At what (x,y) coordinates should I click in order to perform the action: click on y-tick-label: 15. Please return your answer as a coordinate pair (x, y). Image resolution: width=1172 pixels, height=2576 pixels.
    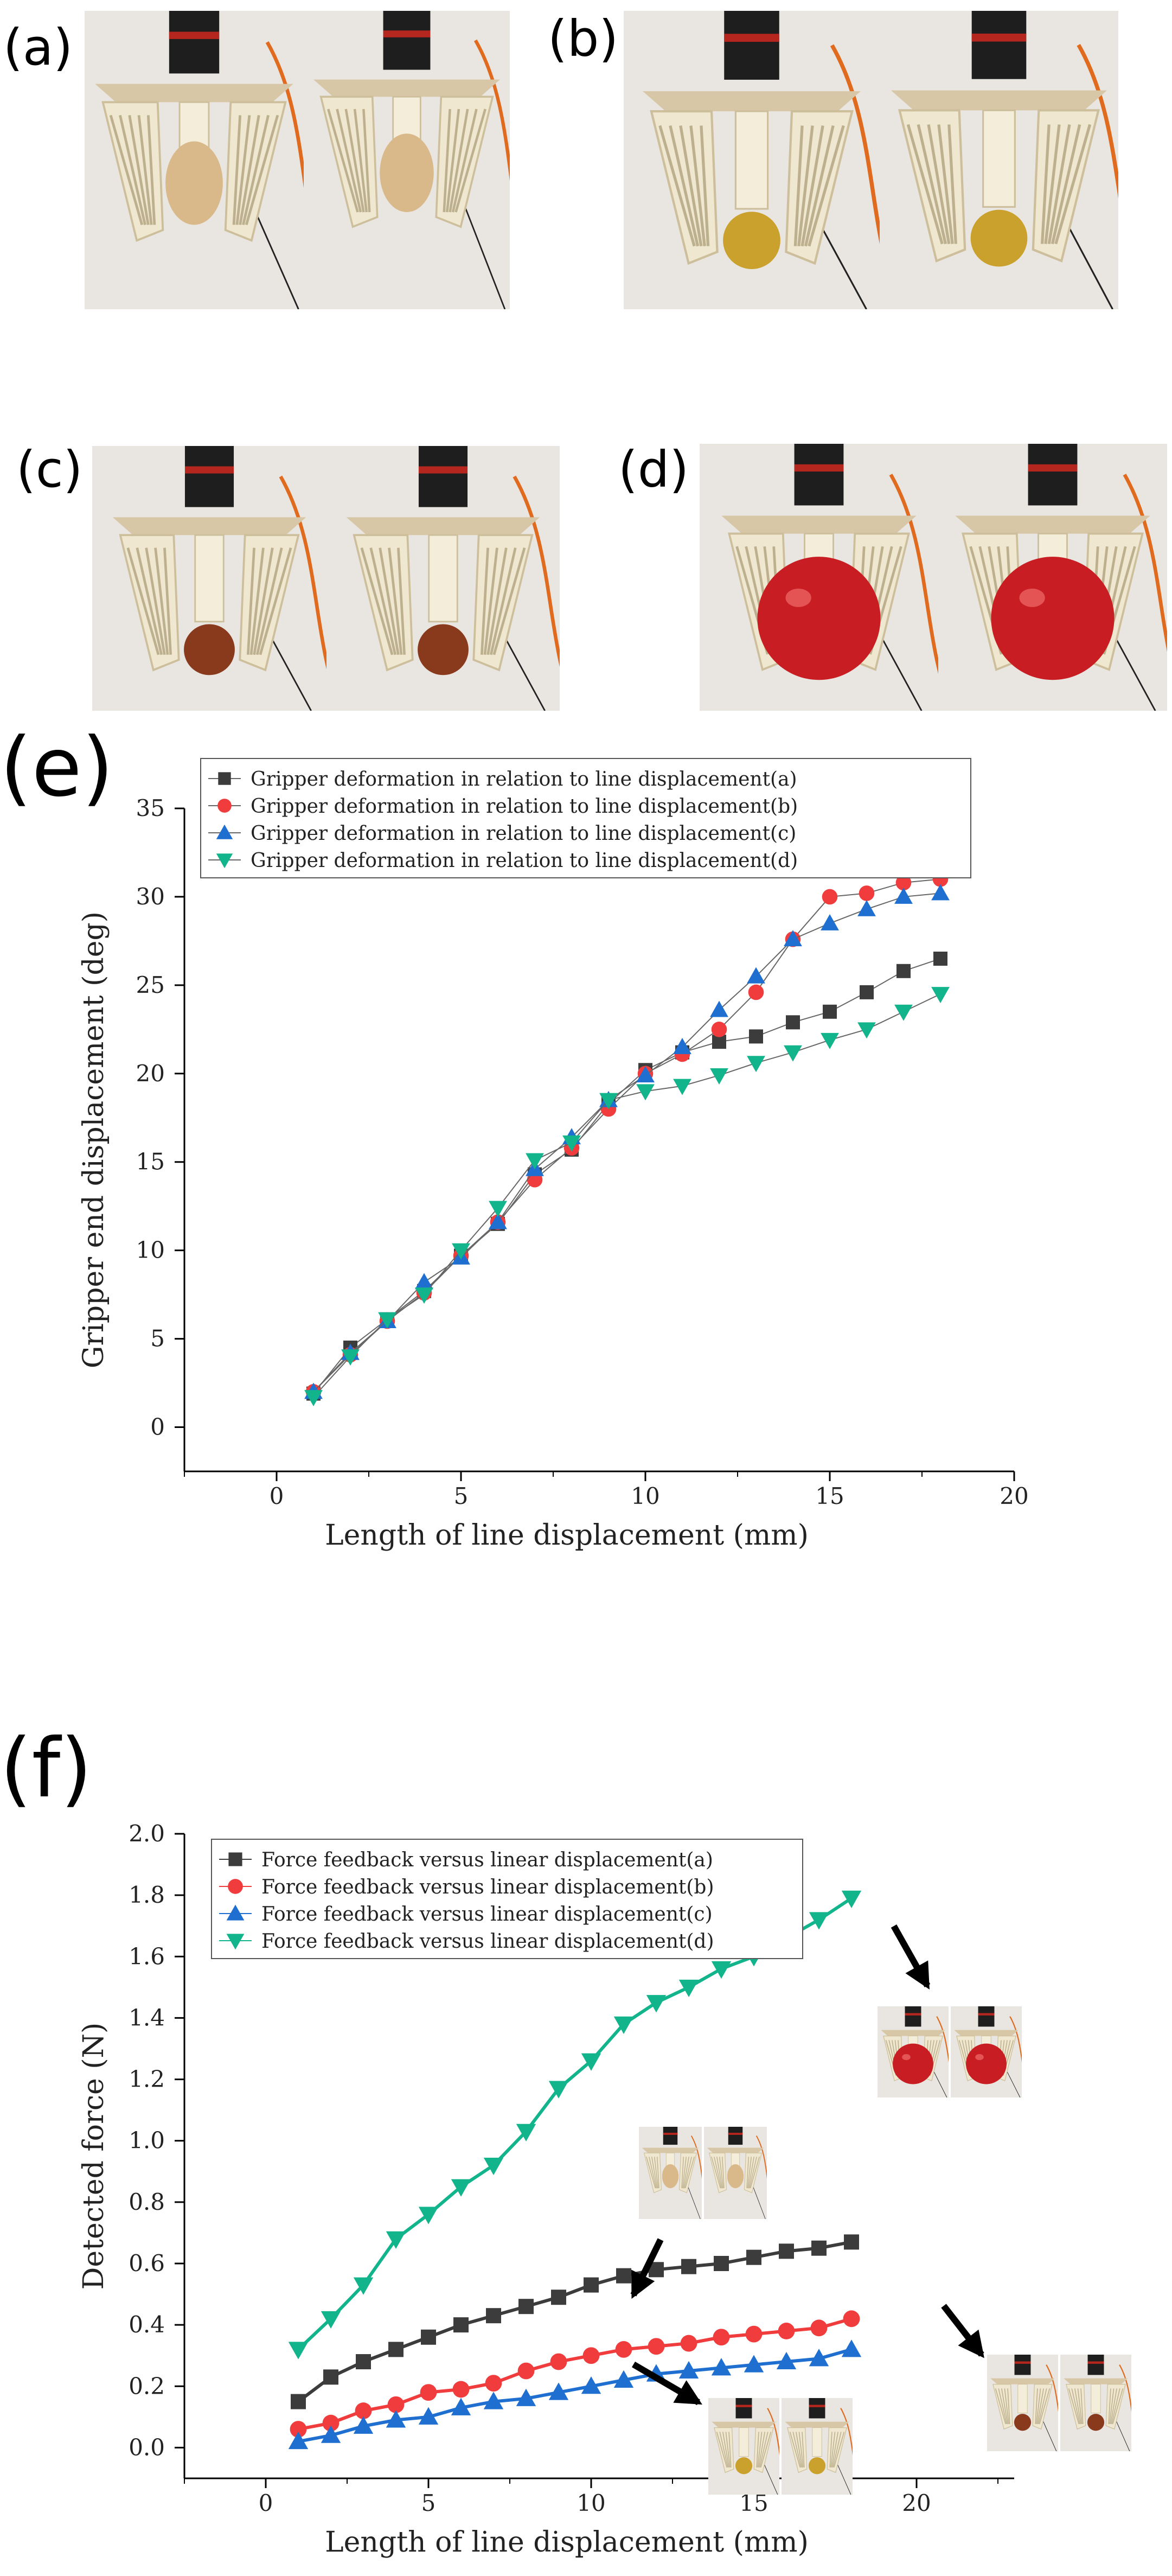
    Looking at the image, I should click on (150, 1162).